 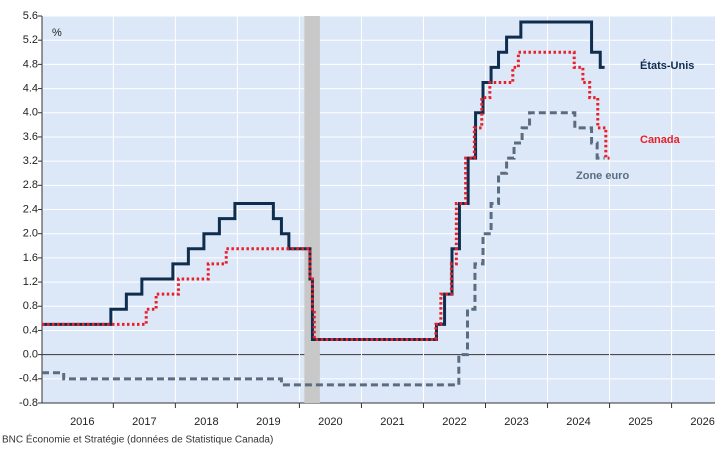 I want to click on y-tick-label: 4.4, so click(x=30, y=88).